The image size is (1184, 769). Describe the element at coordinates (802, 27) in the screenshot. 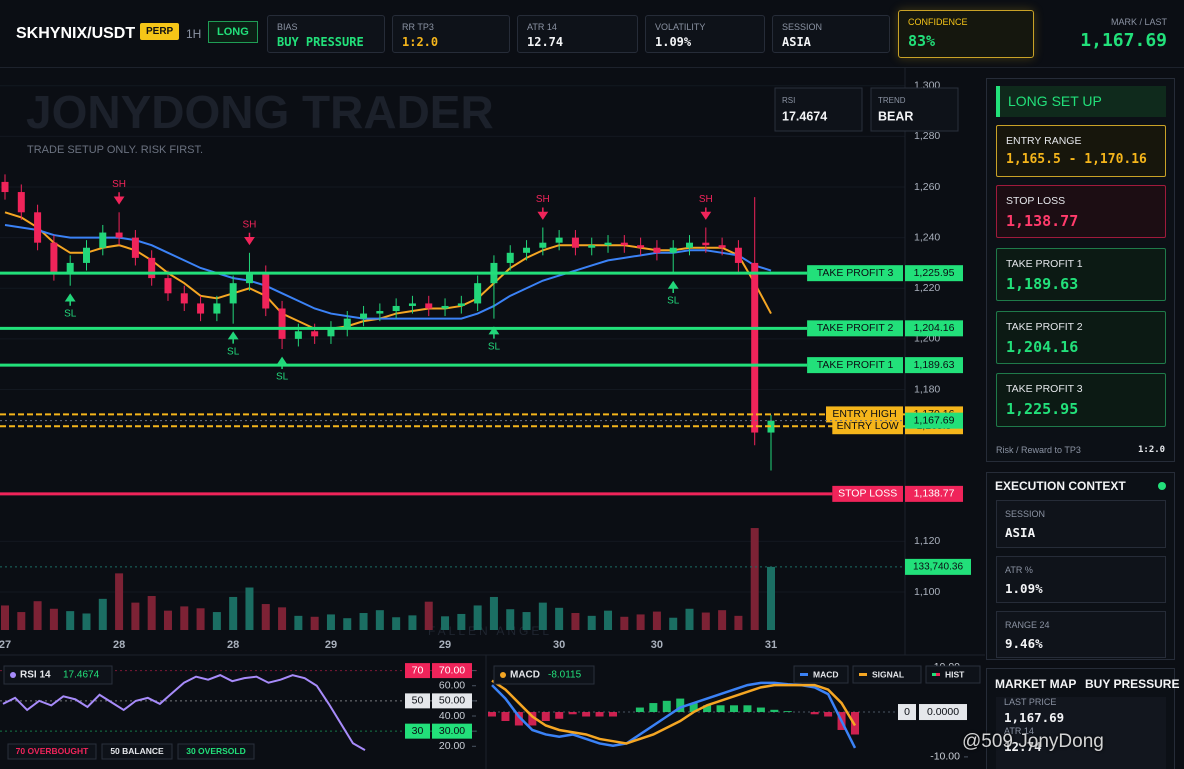

I see `stat-label: SESSION` at that location.